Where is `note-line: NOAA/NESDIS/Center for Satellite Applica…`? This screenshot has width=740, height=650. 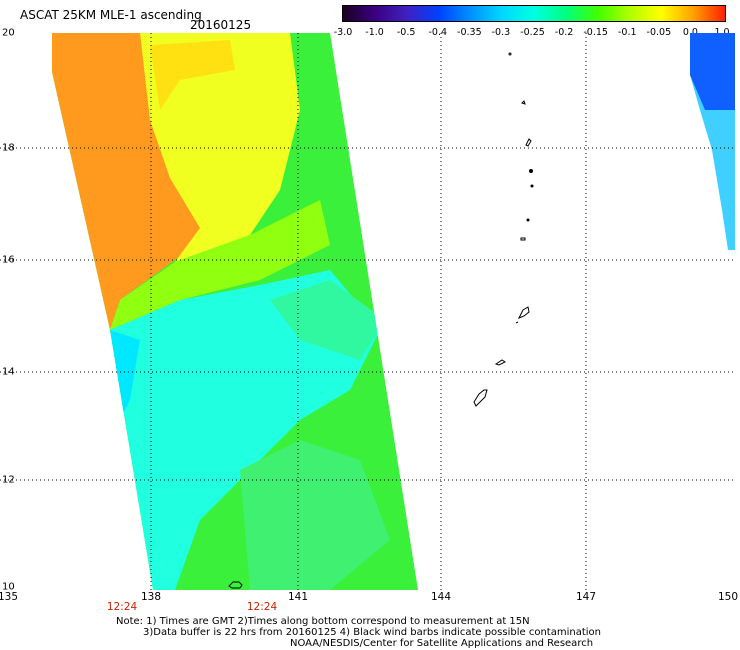
note-line: NOAA/NESDIS/Center for Satellite Applica… is located at coordinates (442, 643).